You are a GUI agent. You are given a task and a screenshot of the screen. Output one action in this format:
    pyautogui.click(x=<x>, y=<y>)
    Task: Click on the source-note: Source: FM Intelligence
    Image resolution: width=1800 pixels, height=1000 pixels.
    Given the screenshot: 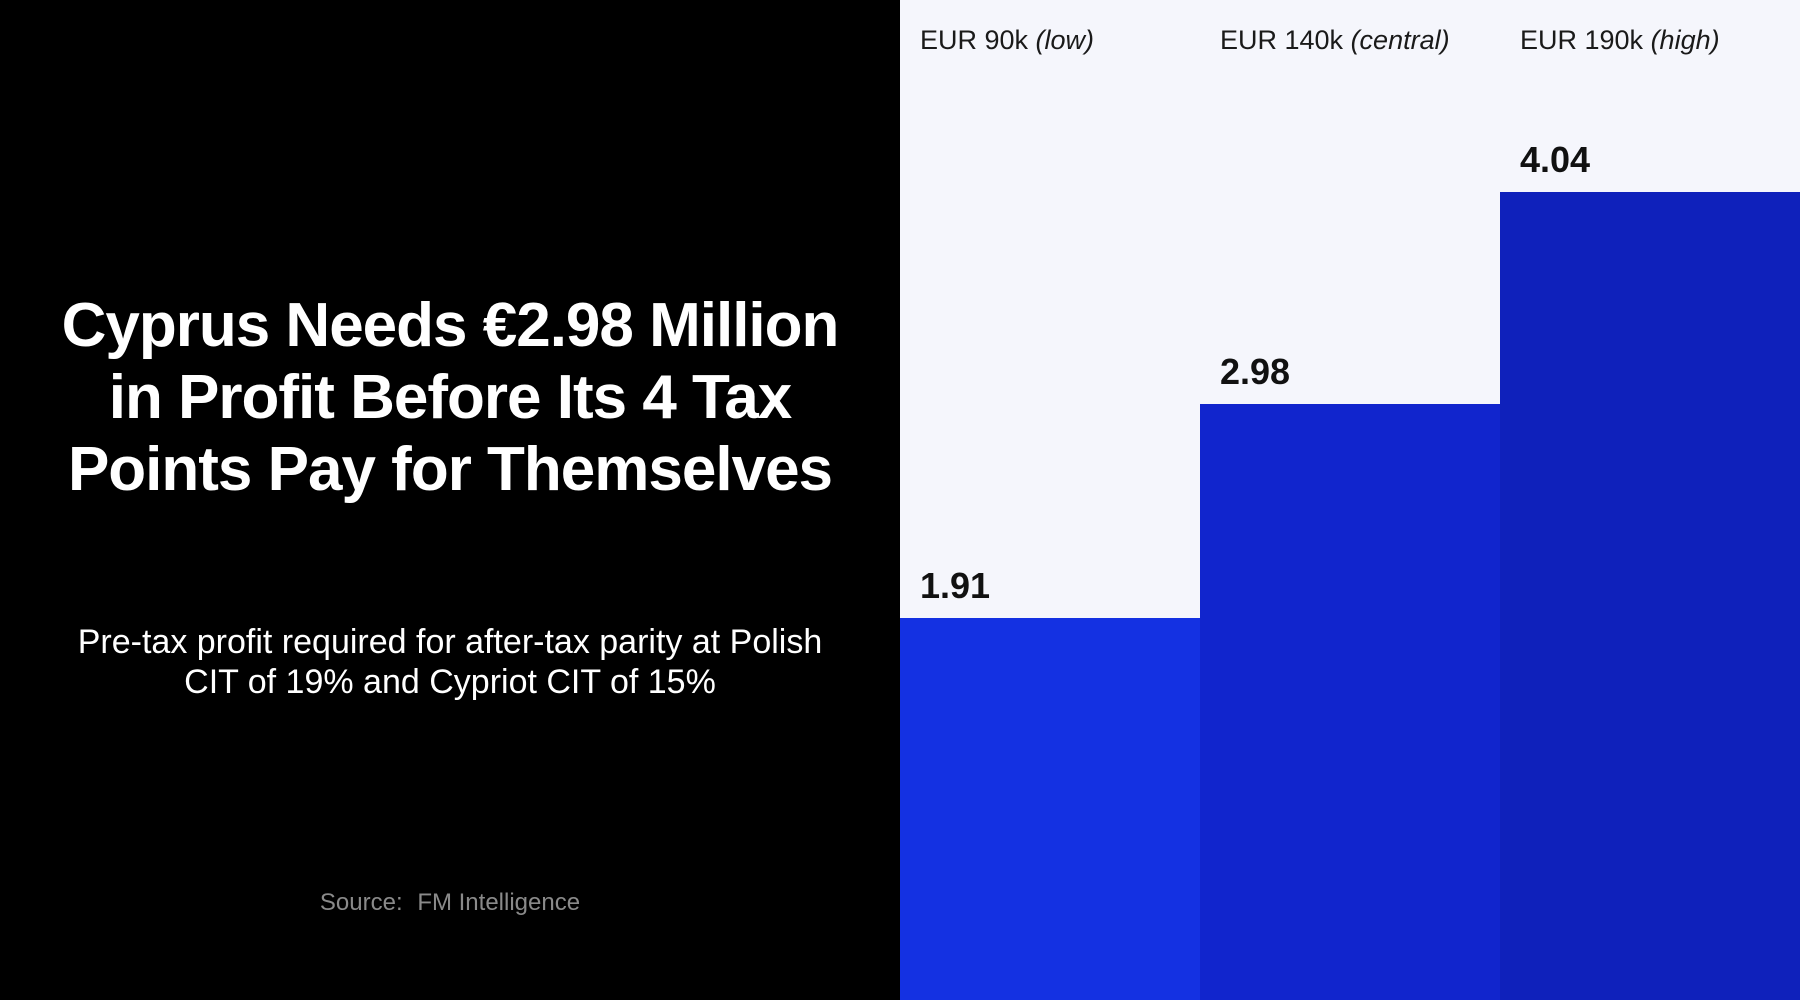 What is the action you would take?
    pyautogui.click(x=450, y=903)
    